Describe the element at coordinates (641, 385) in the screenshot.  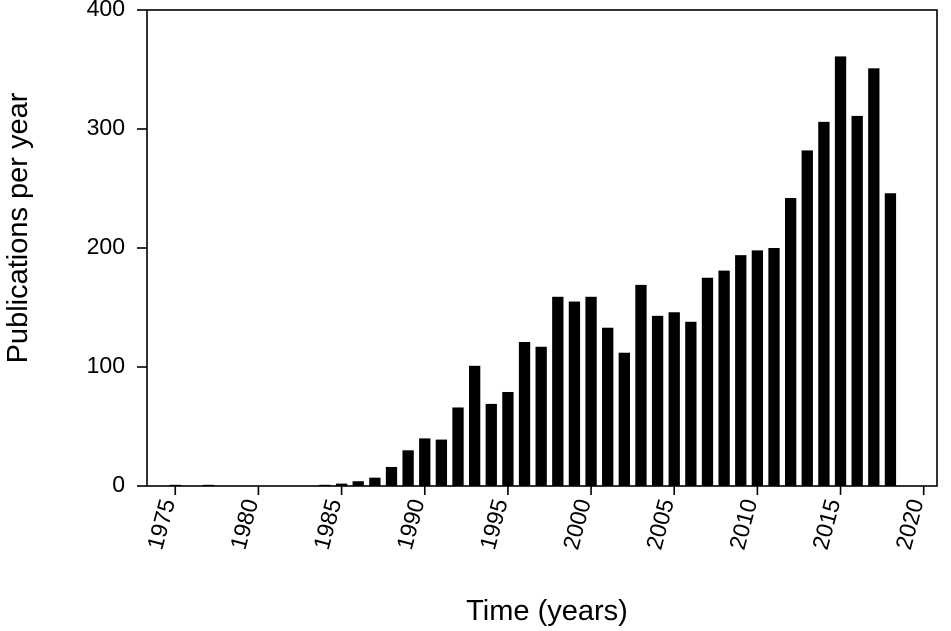
I see `bar-2003` at that location.